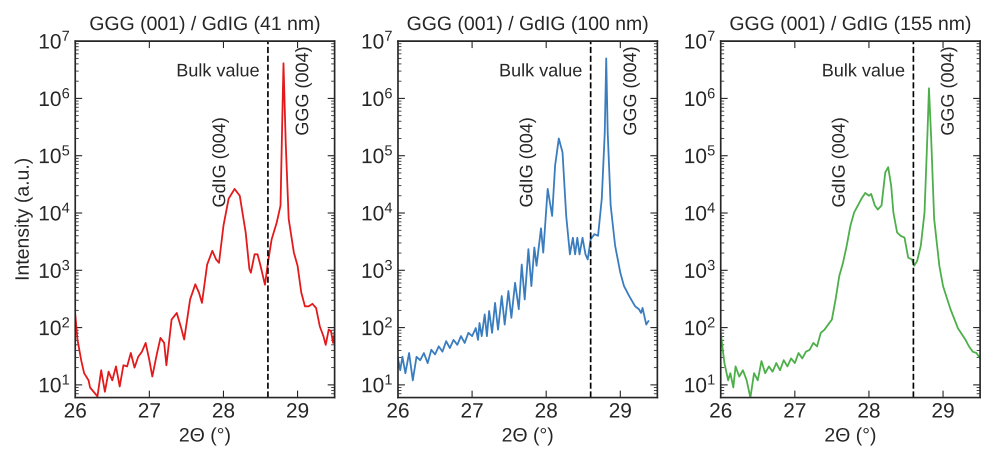 Image resolution: width=990 pixels, height=457 pixels. I want to click on chart-title: GGG (001) / GdIG (100 nm), so click(528, 25).